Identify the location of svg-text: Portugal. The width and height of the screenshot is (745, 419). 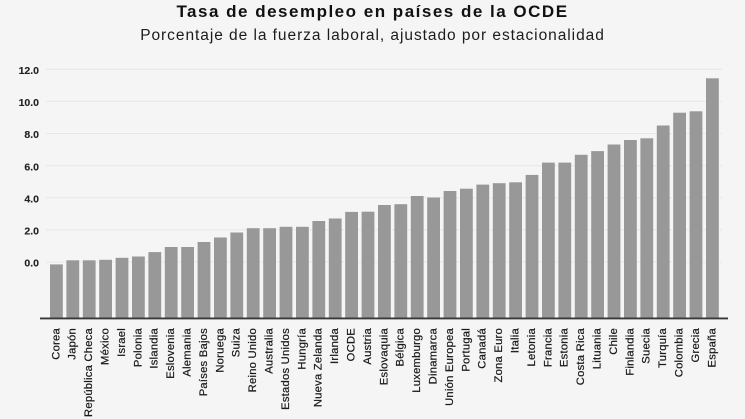
(466, 350).